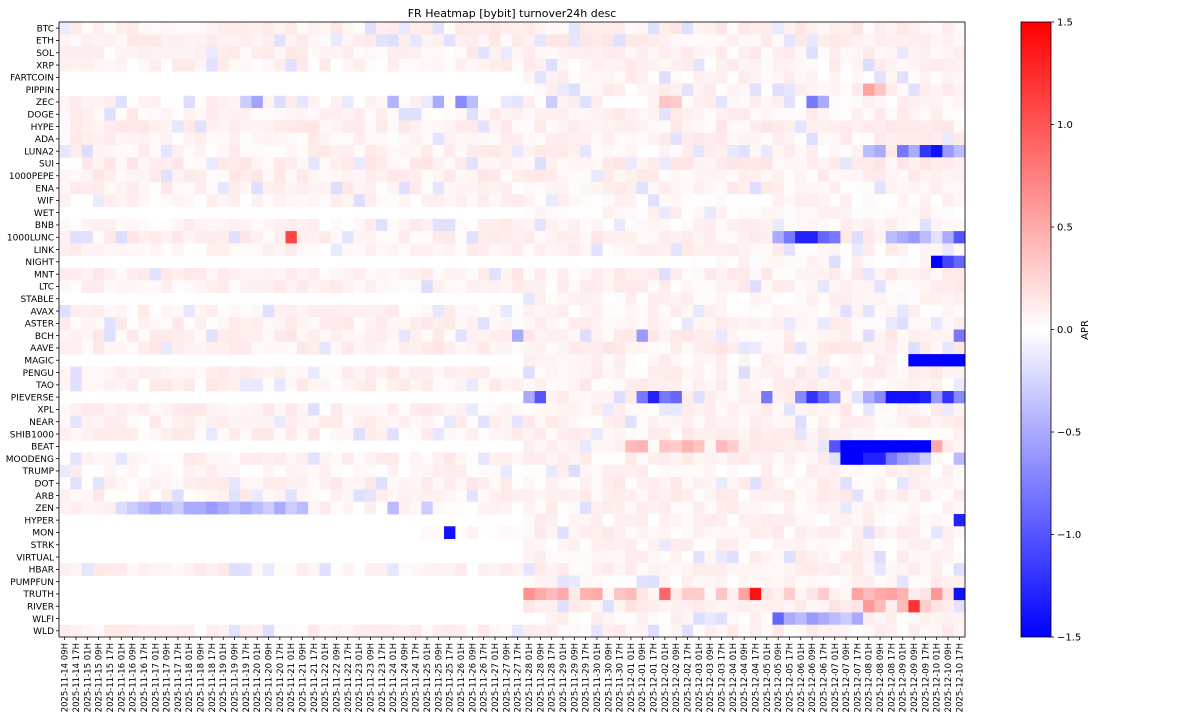 The image size is (1200, 724). I want to click on x-tick-label: 2025-11-20 17H, so click(281, 677).